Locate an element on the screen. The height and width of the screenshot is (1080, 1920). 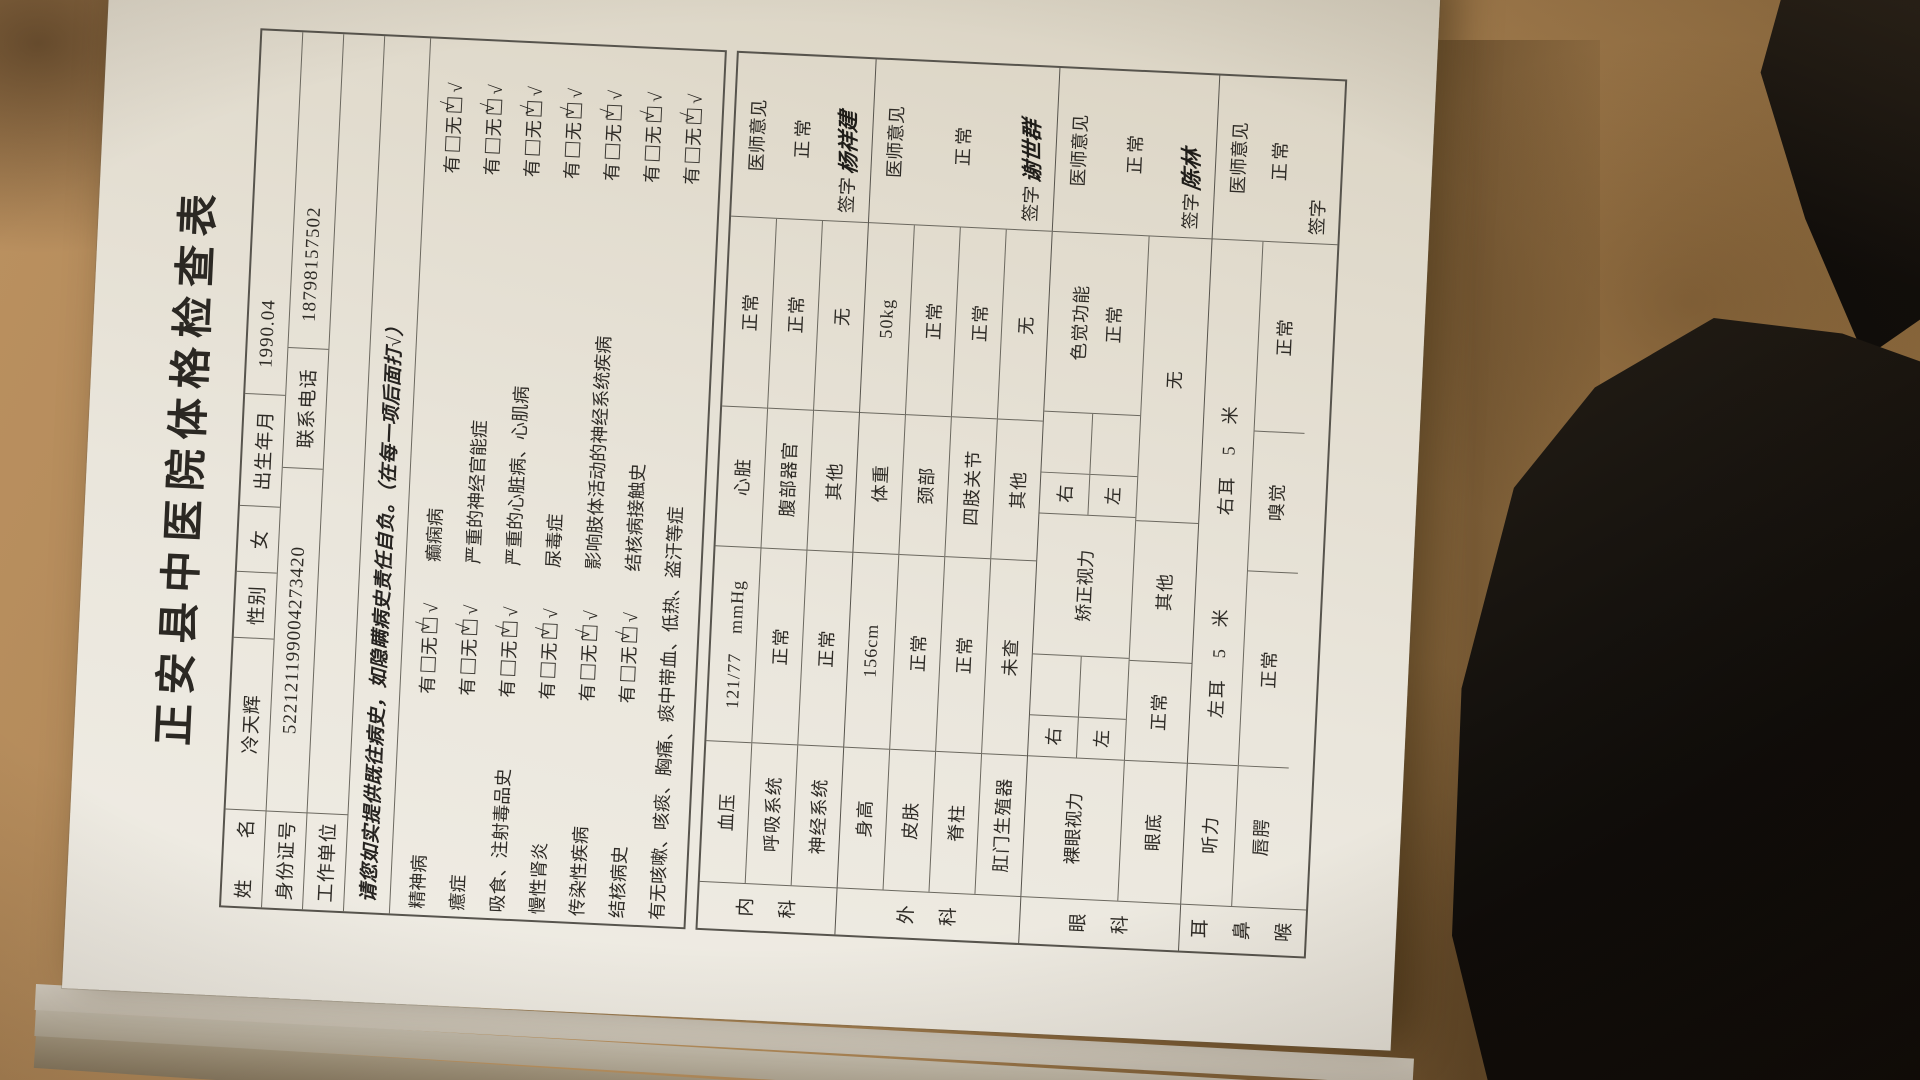
exam-item-label: 肛门生殖器 is located at coordinates (1002, 825).